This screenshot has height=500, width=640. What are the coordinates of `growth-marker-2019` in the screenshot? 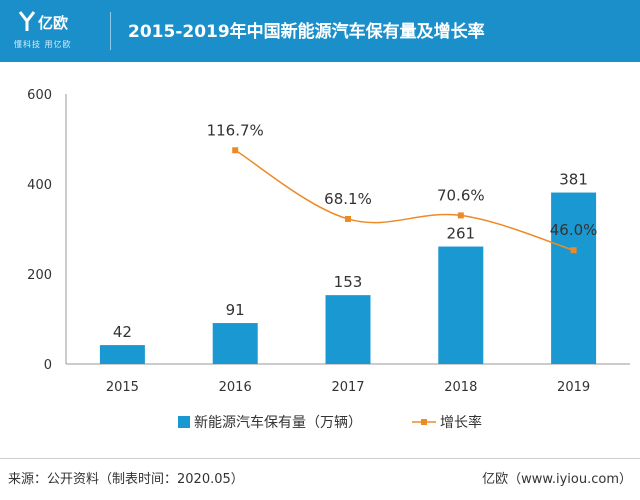 It's located at (573, 250).